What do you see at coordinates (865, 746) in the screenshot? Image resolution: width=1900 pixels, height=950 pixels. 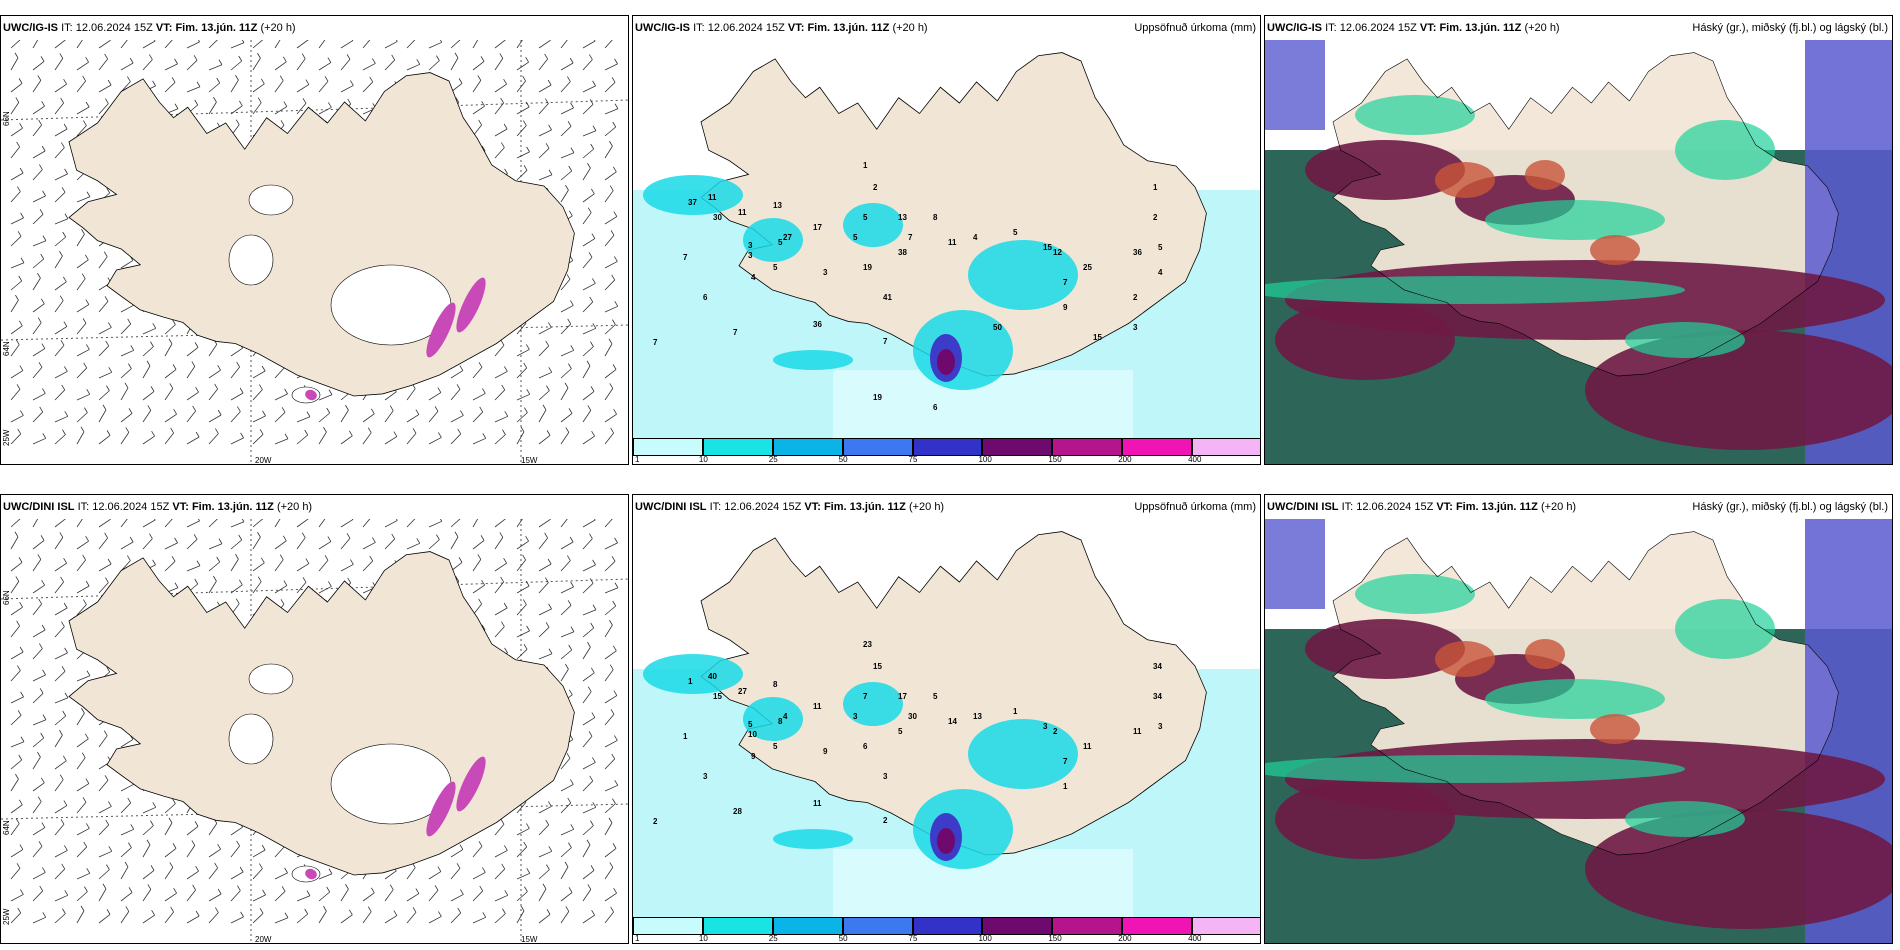 I see `precip-value-label: 6` at bounding box center [865, 746].